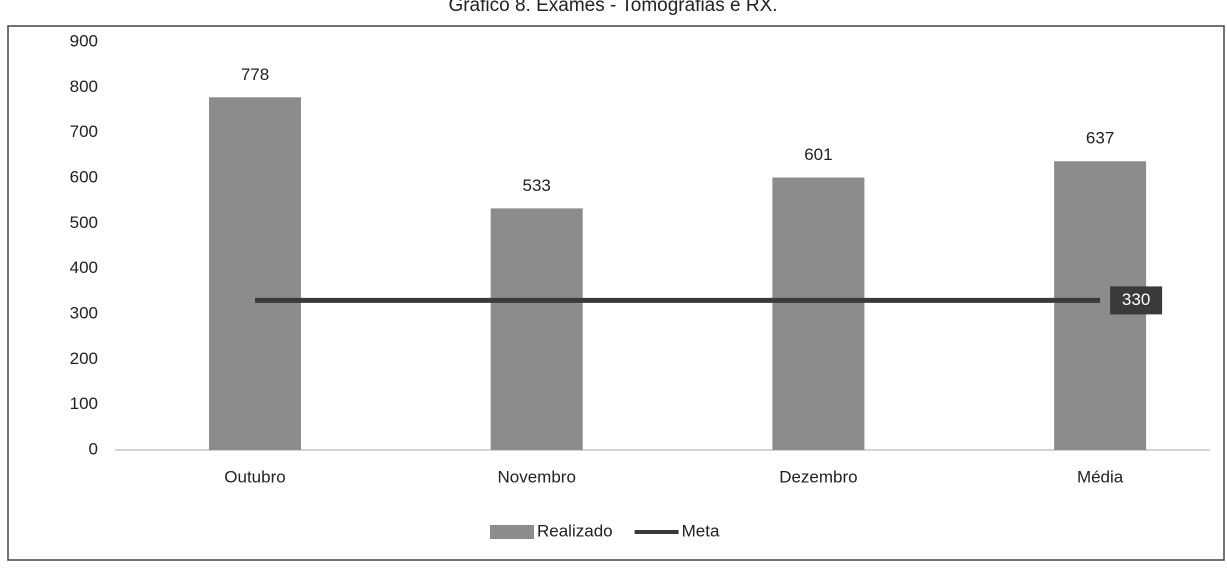 Image resolution: width=1227 pixels, height=573 pixels. What do you see at coordinates (84, 86) in the screenshot?
I see `y-tick-label: 800` at bounding box center [84, 86].